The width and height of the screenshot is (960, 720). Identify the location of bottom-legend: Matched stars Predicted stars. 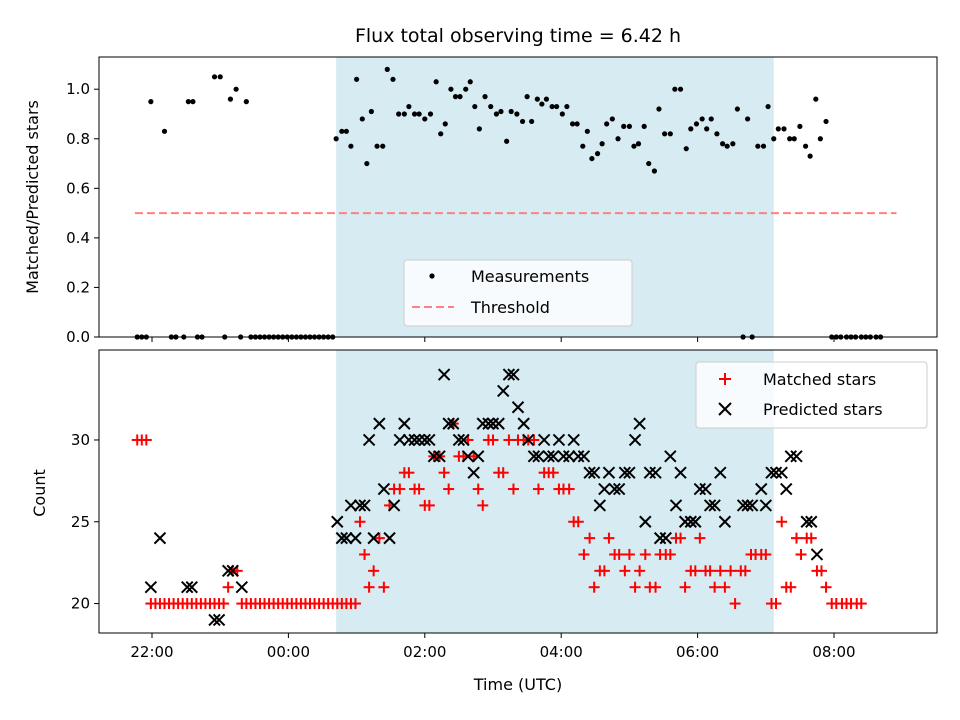
(811, 395).